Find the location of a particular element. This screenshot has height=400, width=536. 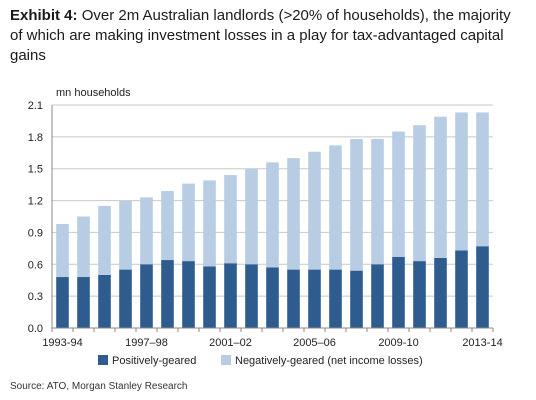

exhibit-label: Exhibit 4: is located at coordinates (44, 15).